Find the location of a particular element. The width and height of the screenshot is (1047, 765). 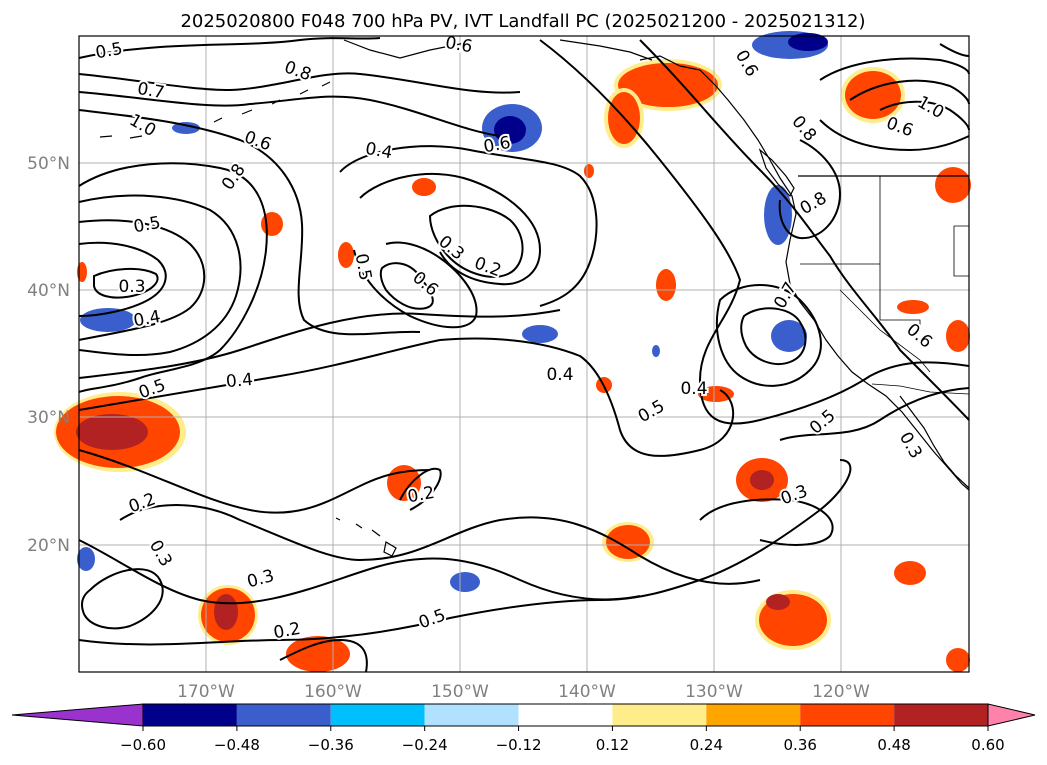

lon-label-150w: 150°W is located at coordinates (460, 692).